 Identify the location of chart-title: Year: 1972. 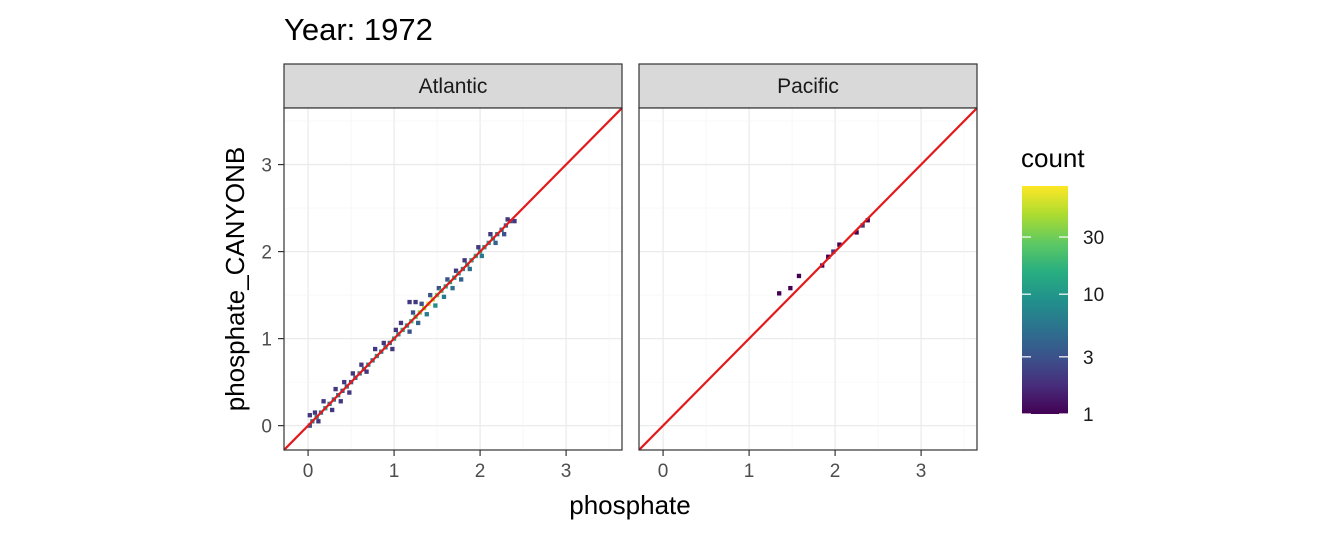
(358, 29).